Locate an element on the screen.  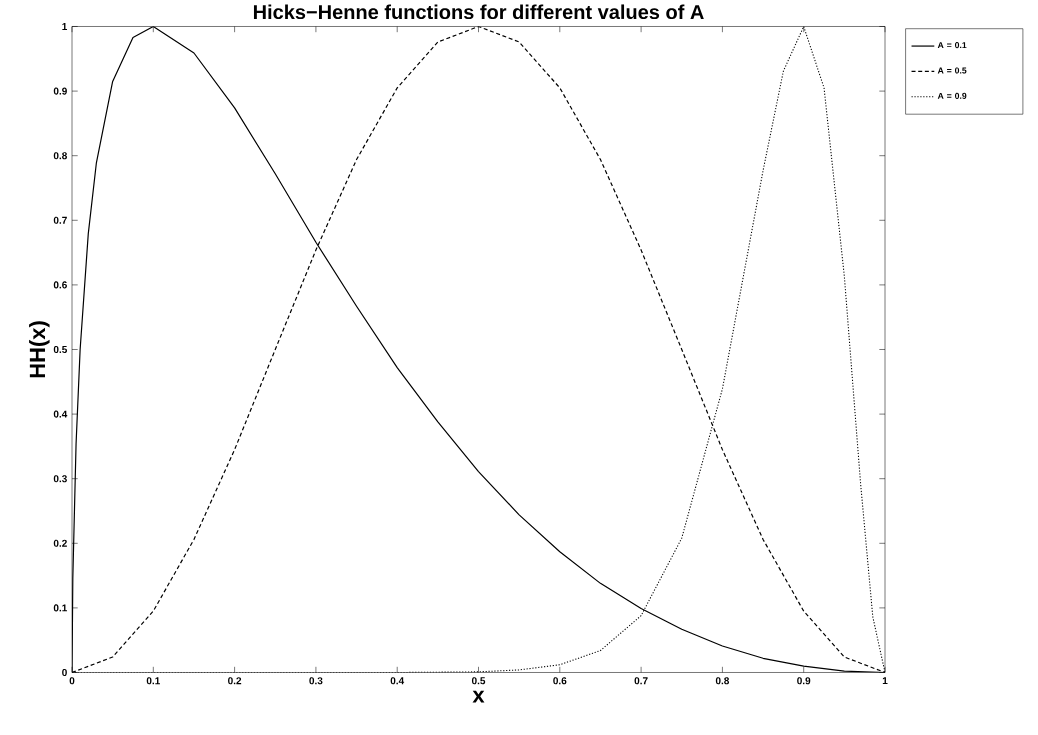
y-tick-label: 0 is located at coordinates (64, 673).